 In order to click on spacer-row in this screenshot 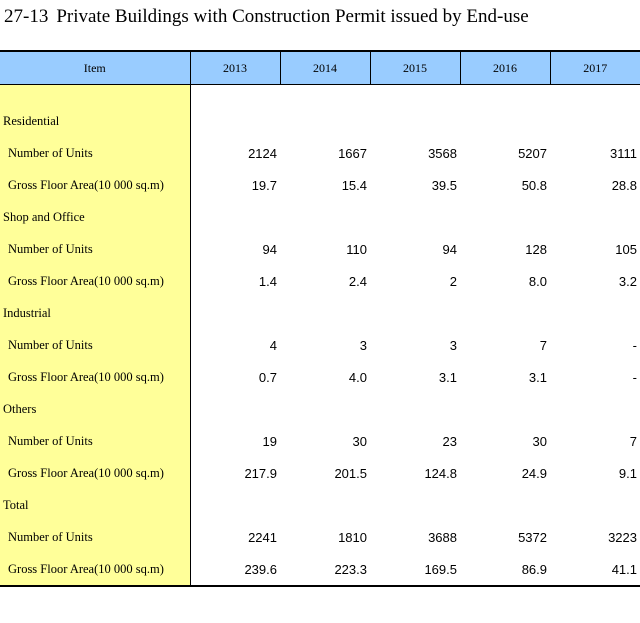, I will do `click(320, 94)`.